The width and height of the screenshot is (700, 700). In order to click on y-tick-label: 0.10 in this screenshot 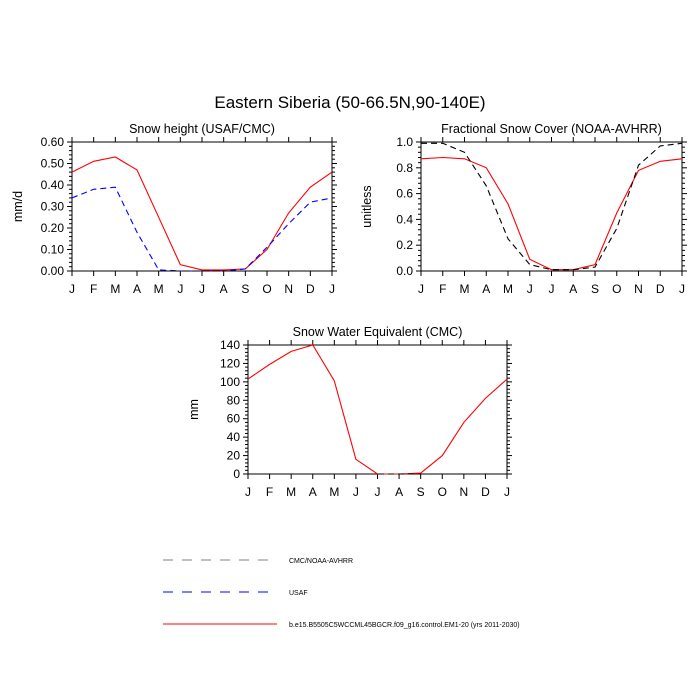, I will do `click(53, 250)`.